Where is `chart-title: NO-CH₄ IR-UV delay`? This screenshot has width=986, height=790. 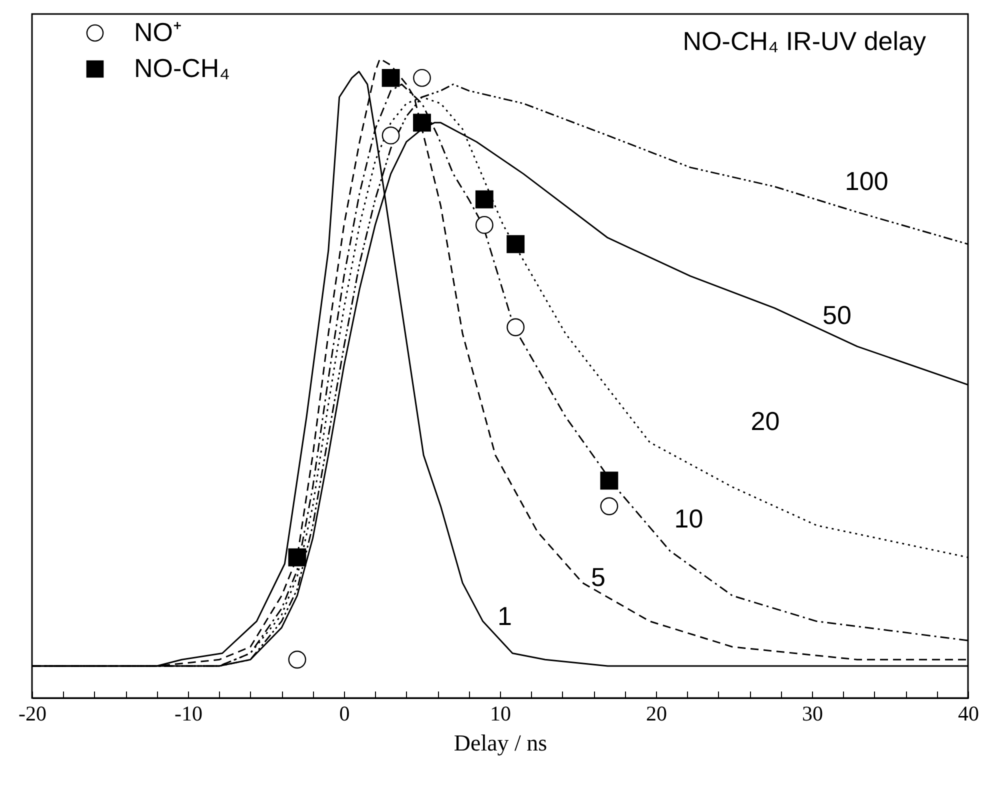 chart-title: NO-CH₄ IR-UV delay is located at coordinates (804, 41).